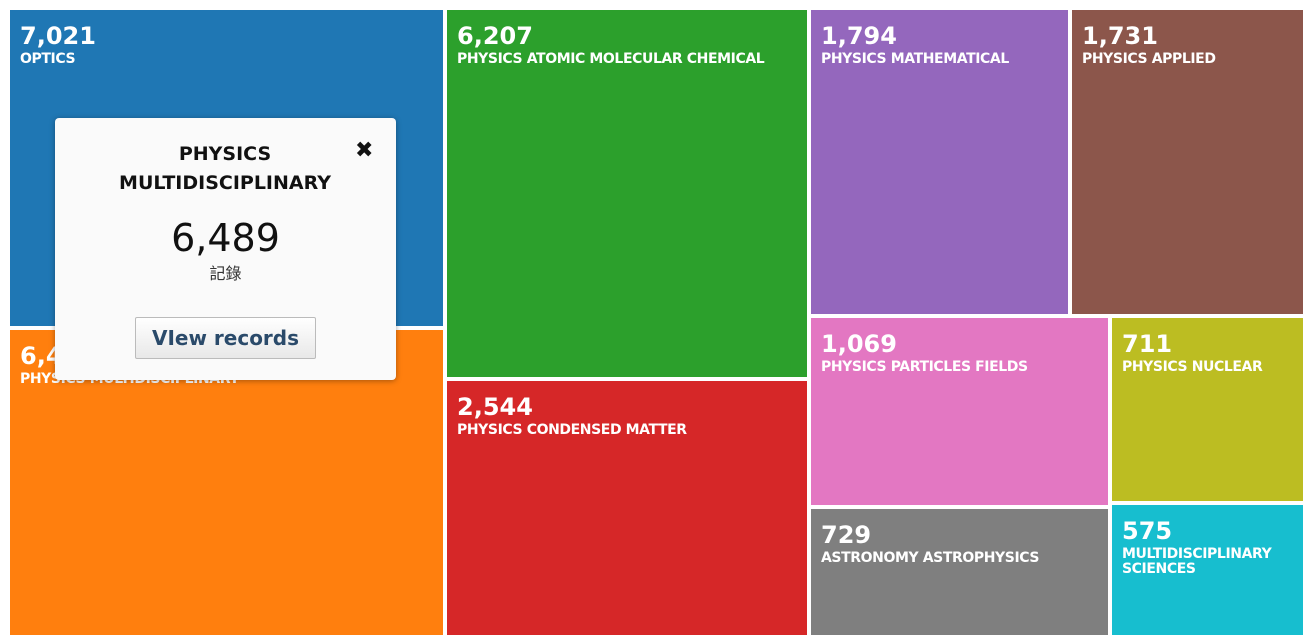  I want to click on tile-value: 729, so click(846, 535).